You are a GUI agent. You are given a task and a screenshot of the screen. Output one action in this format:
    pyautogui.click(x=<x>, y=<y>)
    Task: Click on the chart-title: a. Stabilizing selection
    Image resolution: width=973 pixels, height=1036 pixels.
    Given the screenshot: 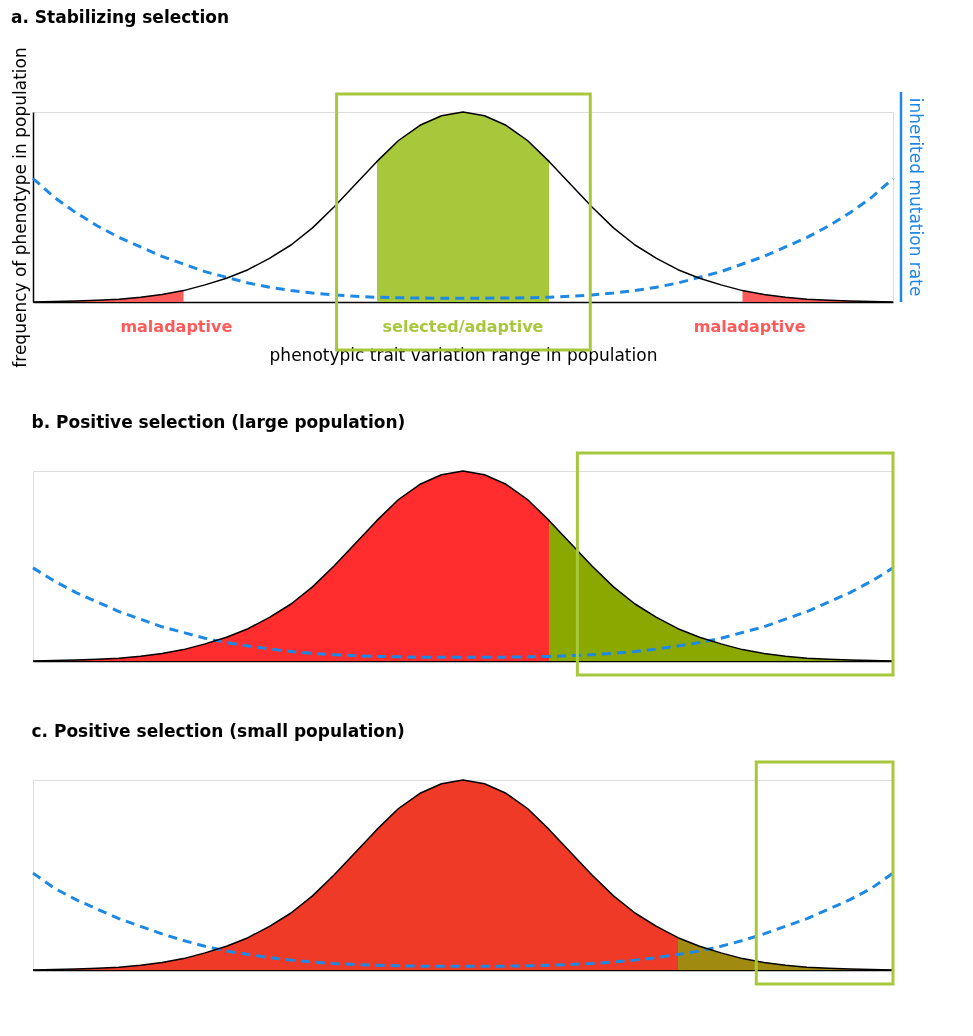 What is the action you would take?
    pyautogui.click(x=120, y=16)
    